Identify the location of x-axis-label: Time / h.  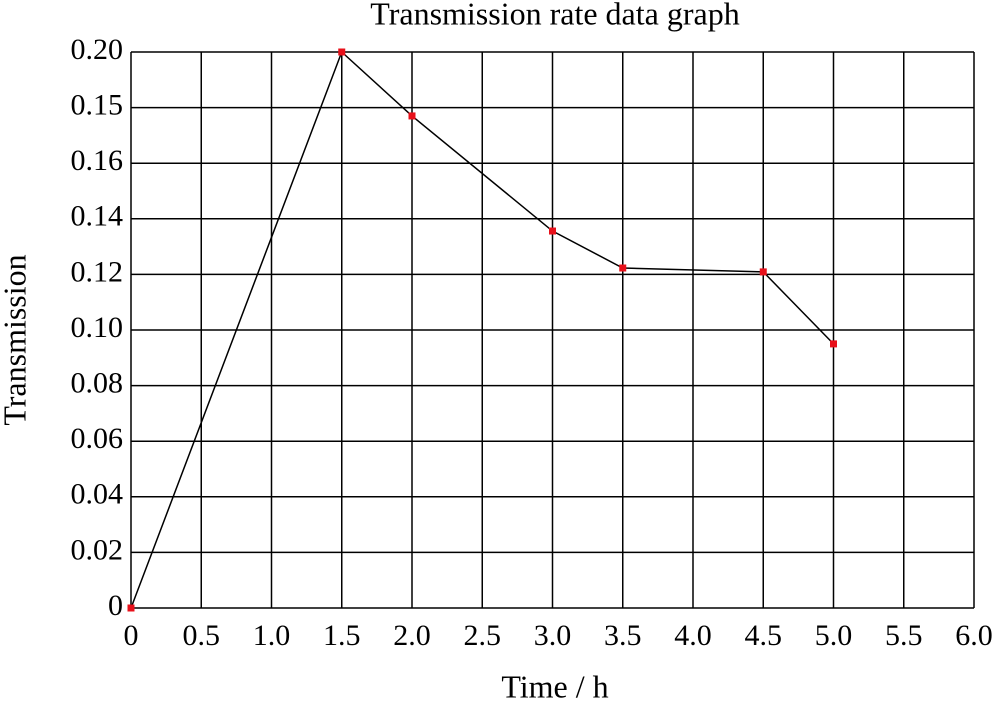
(554, 686).